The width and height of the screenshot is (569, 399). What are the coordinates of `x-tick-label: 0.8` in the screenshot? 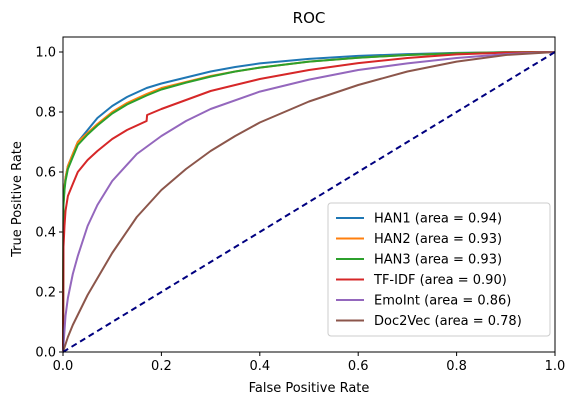 It's located at (456, 366).